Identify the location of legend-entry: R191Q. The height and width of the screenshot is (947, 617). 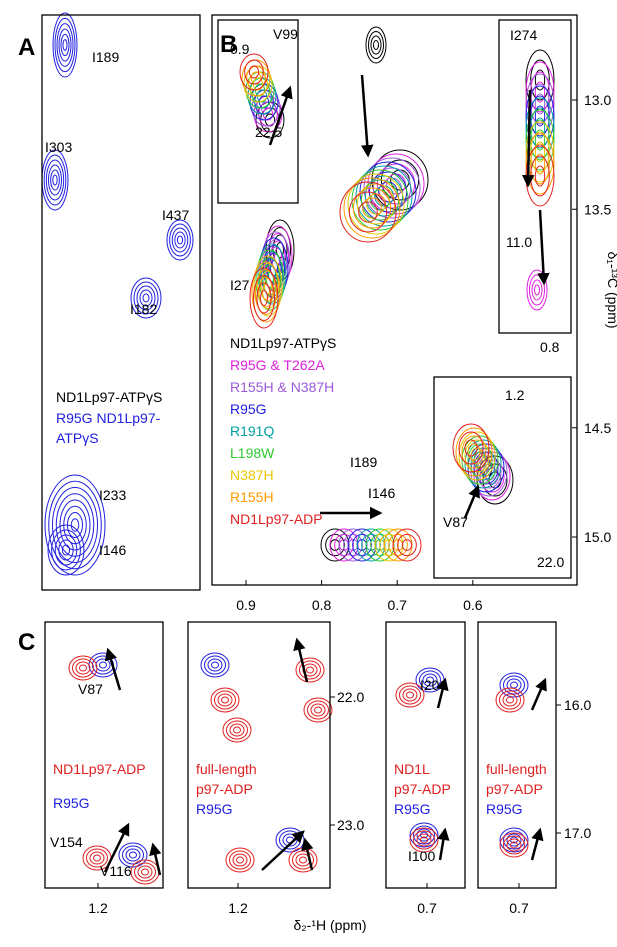
(252, 431).